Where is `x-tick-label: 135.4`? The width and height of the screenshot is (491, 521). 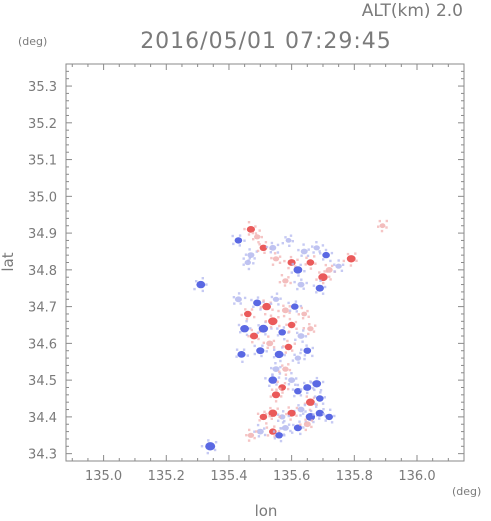
x-tick-label: 135.4 is located at coordinates (228, 476).